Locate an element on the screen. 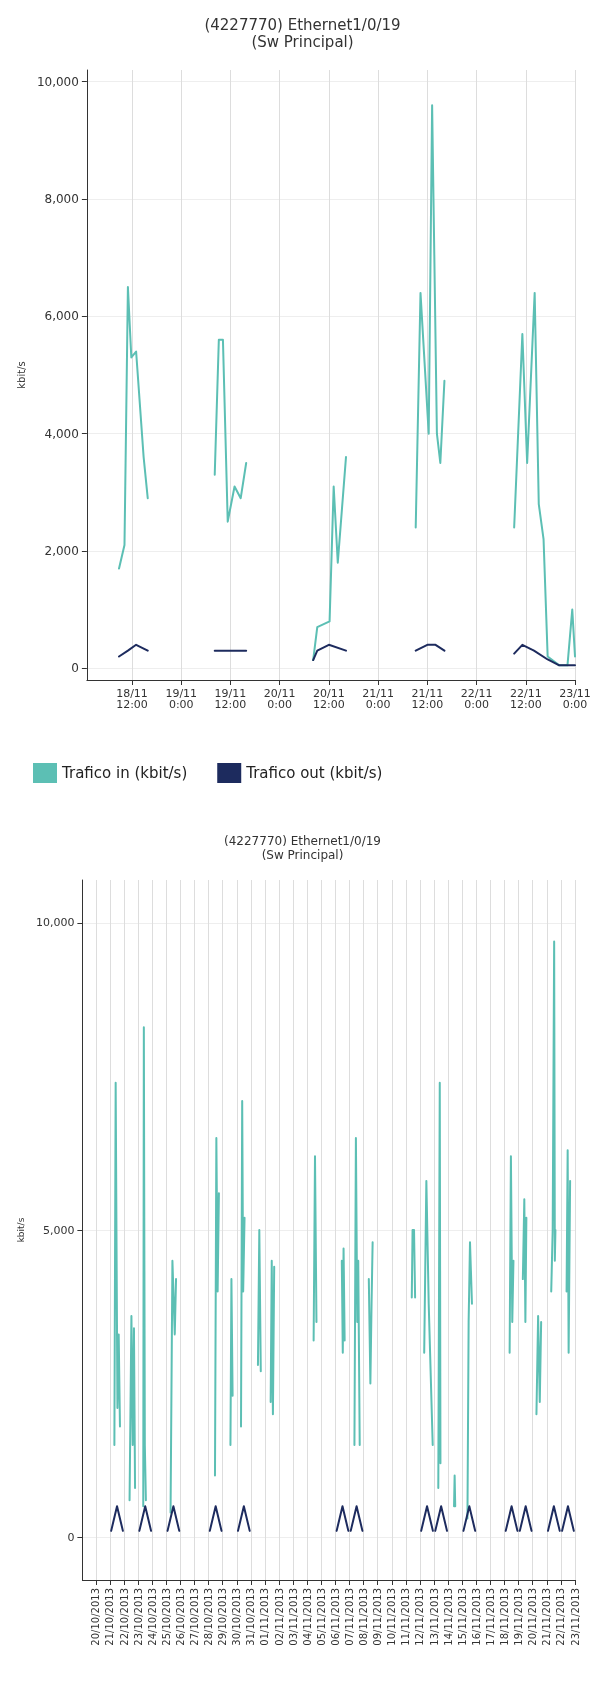 Image resolution: width=605 pixels, height=1696 pixels. x-tick-label: 22/11 12:00 is located at coordinates (525, 699).